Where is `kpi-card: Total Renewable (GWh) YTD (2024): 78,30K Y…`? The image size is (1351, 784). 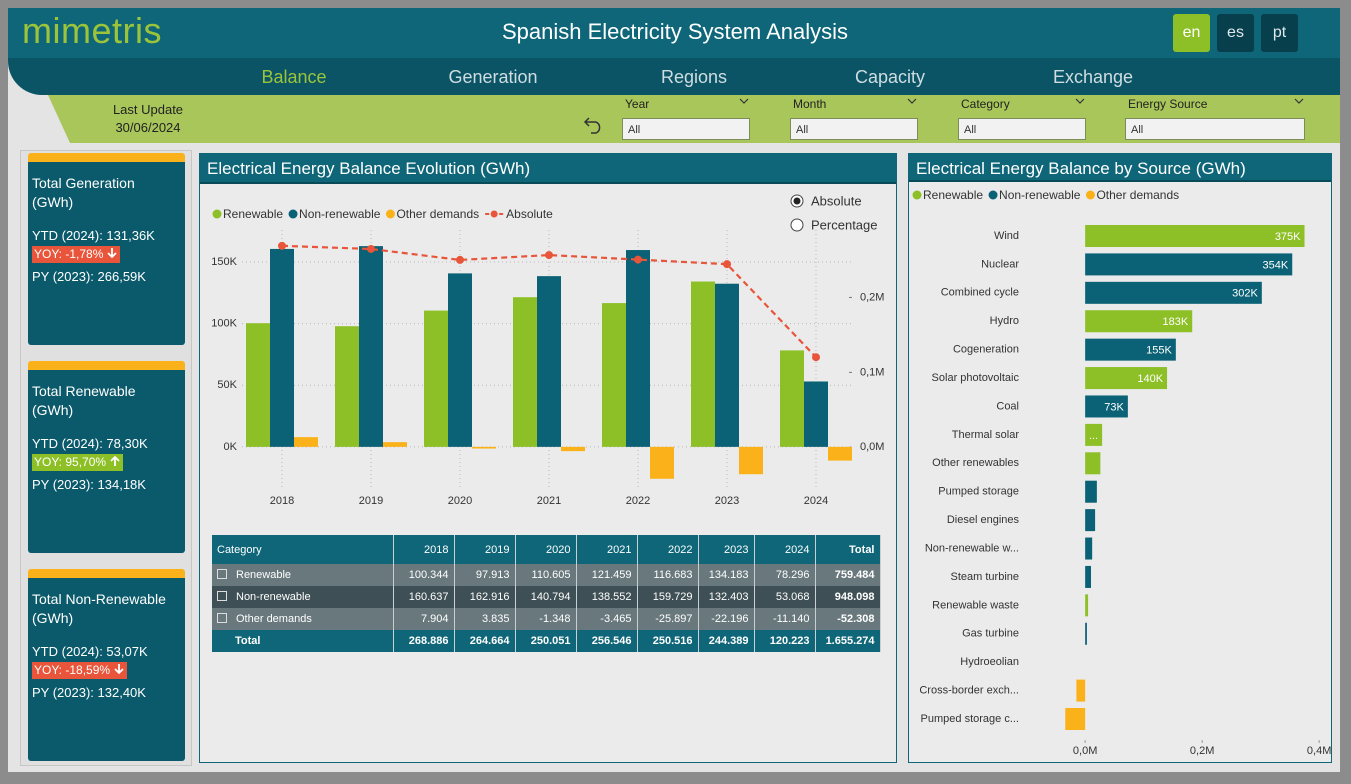 kpi-card: Total Renewable (GWh) YTD (2024): 78,30K Y… is located at coordinates (106, 457).